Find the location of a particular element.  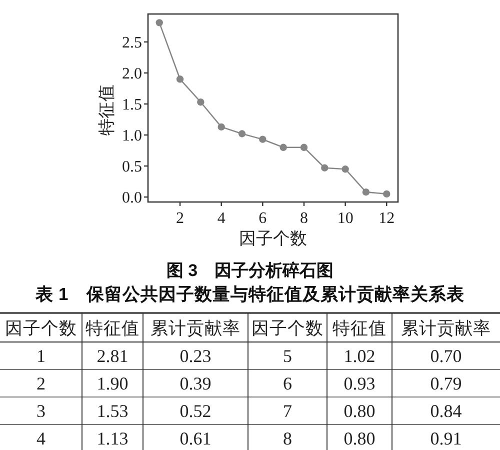

data-label: 0.84 is located at coordinates (446, 410).